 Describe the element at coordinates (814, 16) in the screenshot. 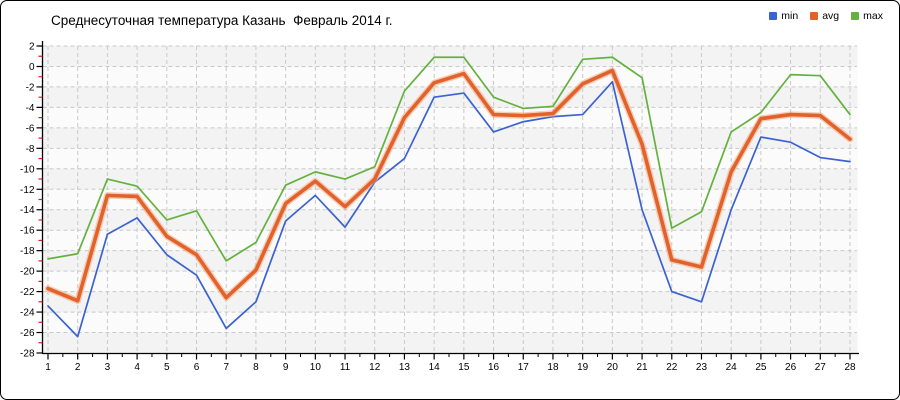

I see `legend-swatch-avg` at that location.